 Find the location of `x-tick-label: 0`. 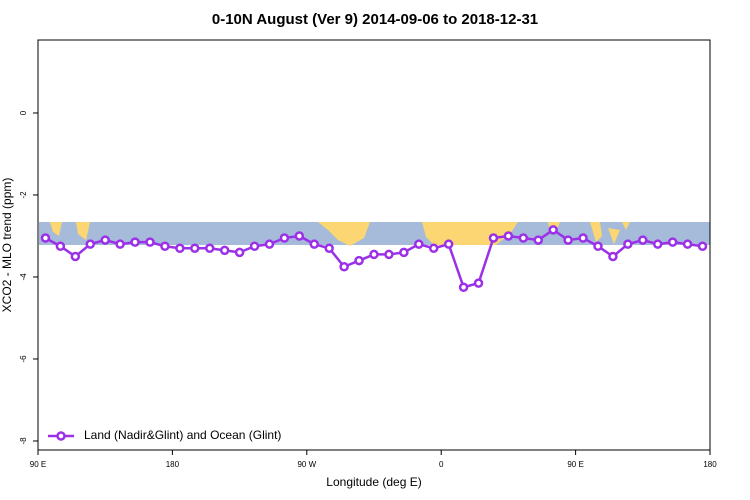

x-tick-label: 0 is located at coordinates (441, 464).